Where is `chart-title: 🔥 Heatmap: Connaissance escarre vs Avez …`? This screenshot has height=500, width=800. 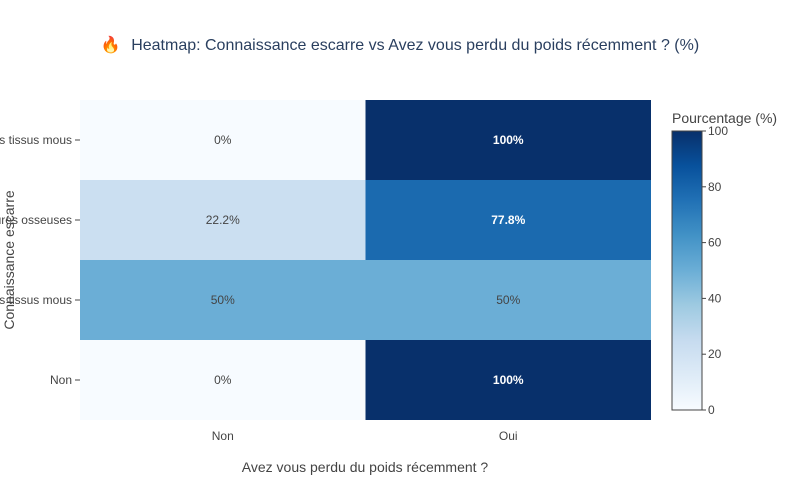 chart-title: 🔥 Heatmap: Connaissance escarre vs Avez … is located at coordinates (400, 44).